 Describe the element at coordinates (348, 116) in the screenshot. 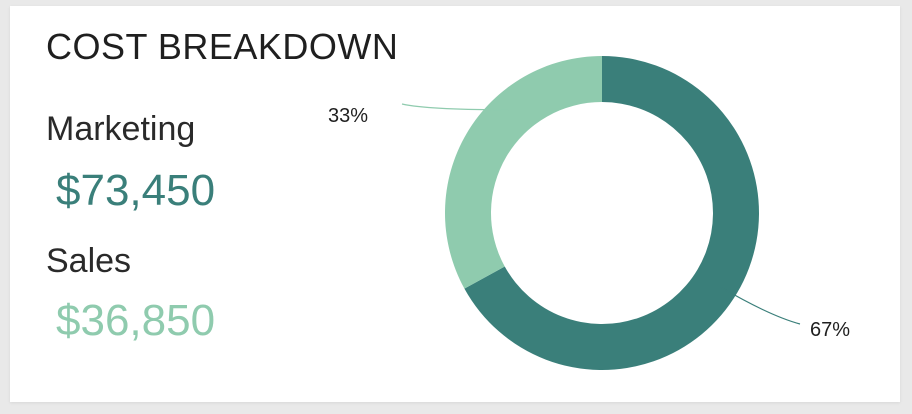

I see `percent-label-sales: 33%` at that location.